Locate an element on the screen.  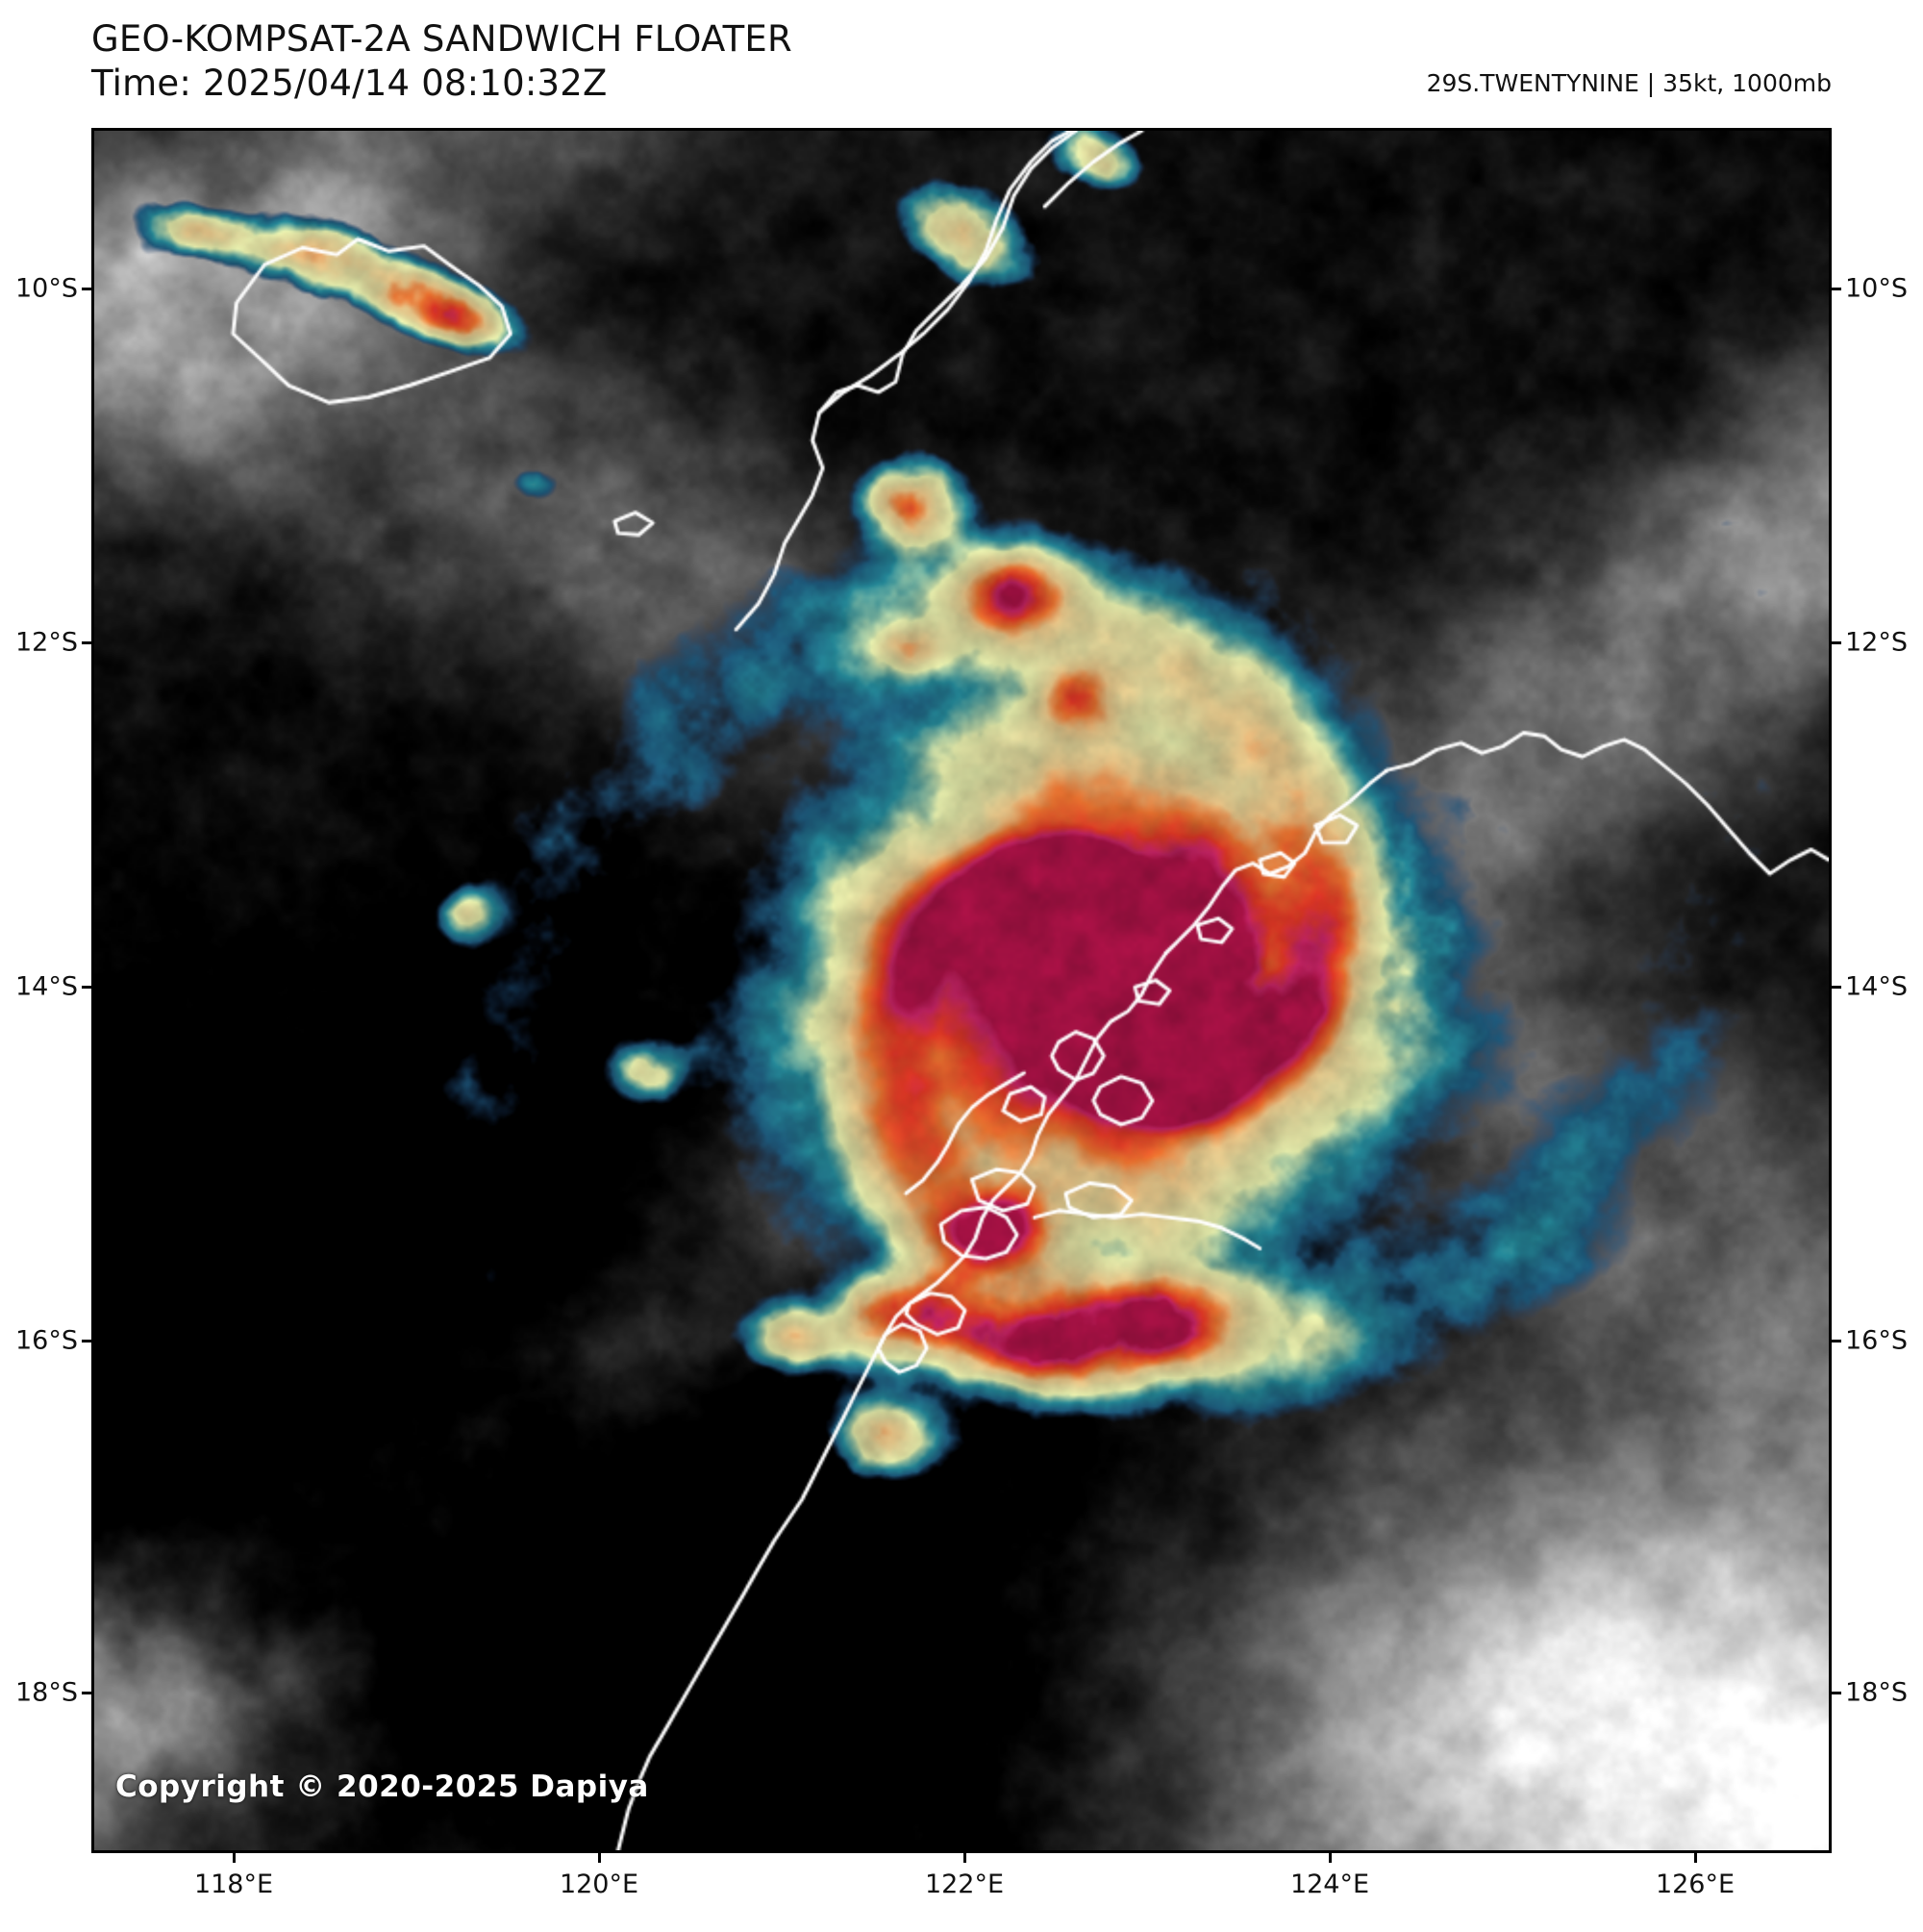
page-title: GEO-KOMPSAT-2A SANDWICH FLOATER is located at coordinates (441, 39).